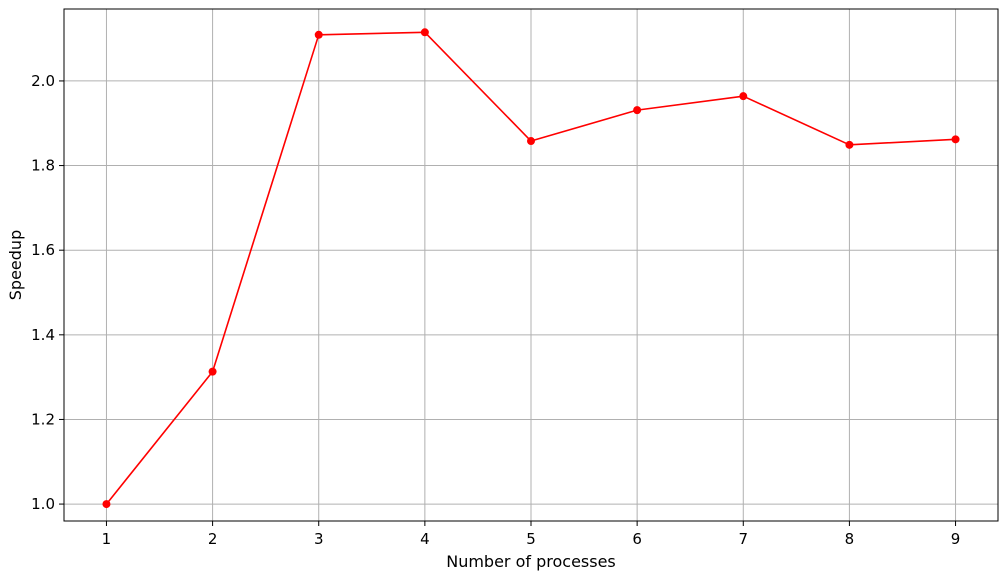  Describe the element at coordinates (956, 539) in the screenshot. I see `x-tick-label: 9` at that location.